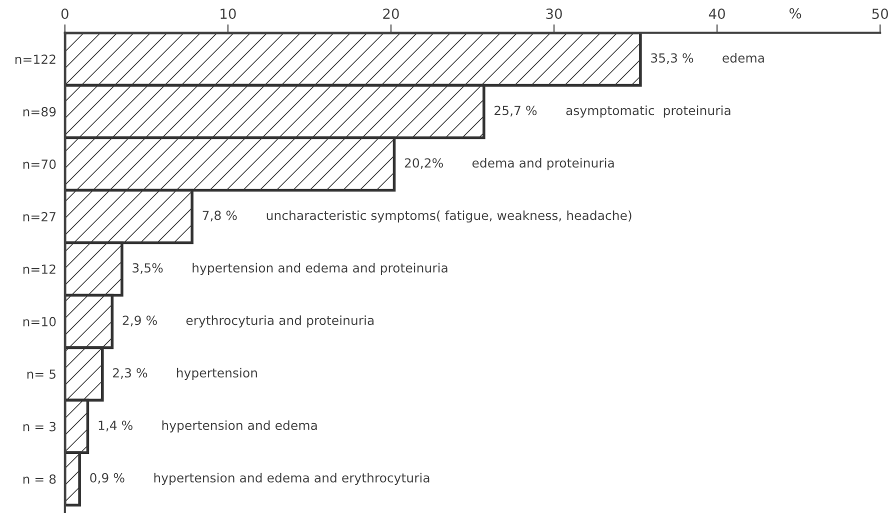 The height and width of the screenshot is (513, 889). What do you see at coordinates (239, 426) in the screenshot?
I see `annotation: hypertension and edema` at bounding box center [239, 426].